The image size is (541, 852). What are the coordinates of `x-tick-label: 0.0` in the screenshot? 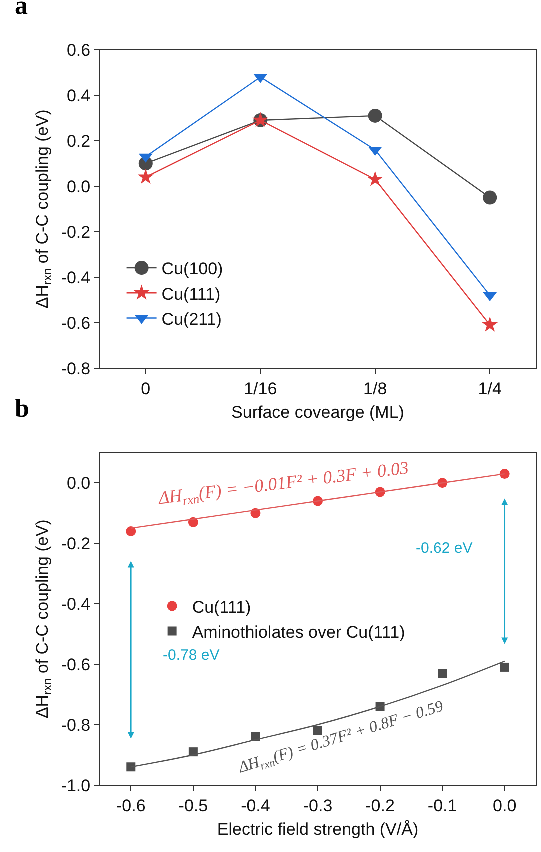 It's located at (505, 806).